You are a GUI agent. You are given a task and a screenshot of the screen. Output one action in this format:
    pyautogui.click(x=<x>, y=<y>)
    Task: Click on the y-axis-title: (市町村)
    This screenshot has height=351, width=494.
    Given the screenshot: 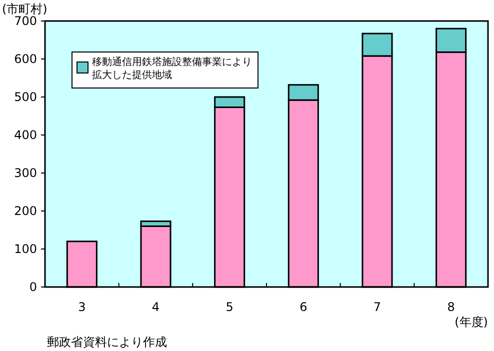 What is the action you would take?
    pyautogui.click(x=25, y=9)
    